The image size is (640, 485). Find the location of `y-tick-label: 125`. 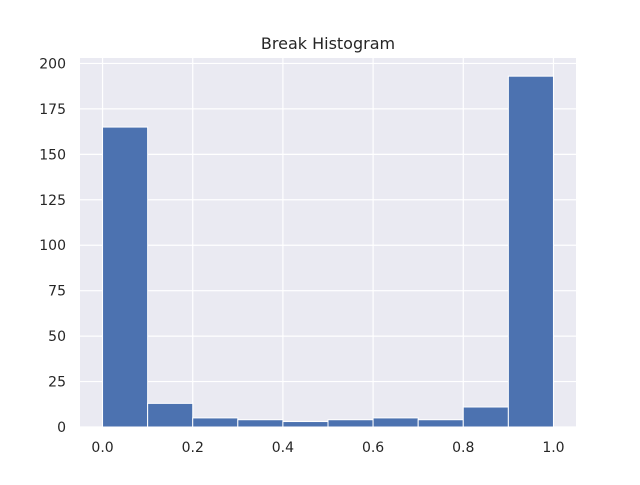

y-tick-label: 125 is located at coordinates (52, 201).